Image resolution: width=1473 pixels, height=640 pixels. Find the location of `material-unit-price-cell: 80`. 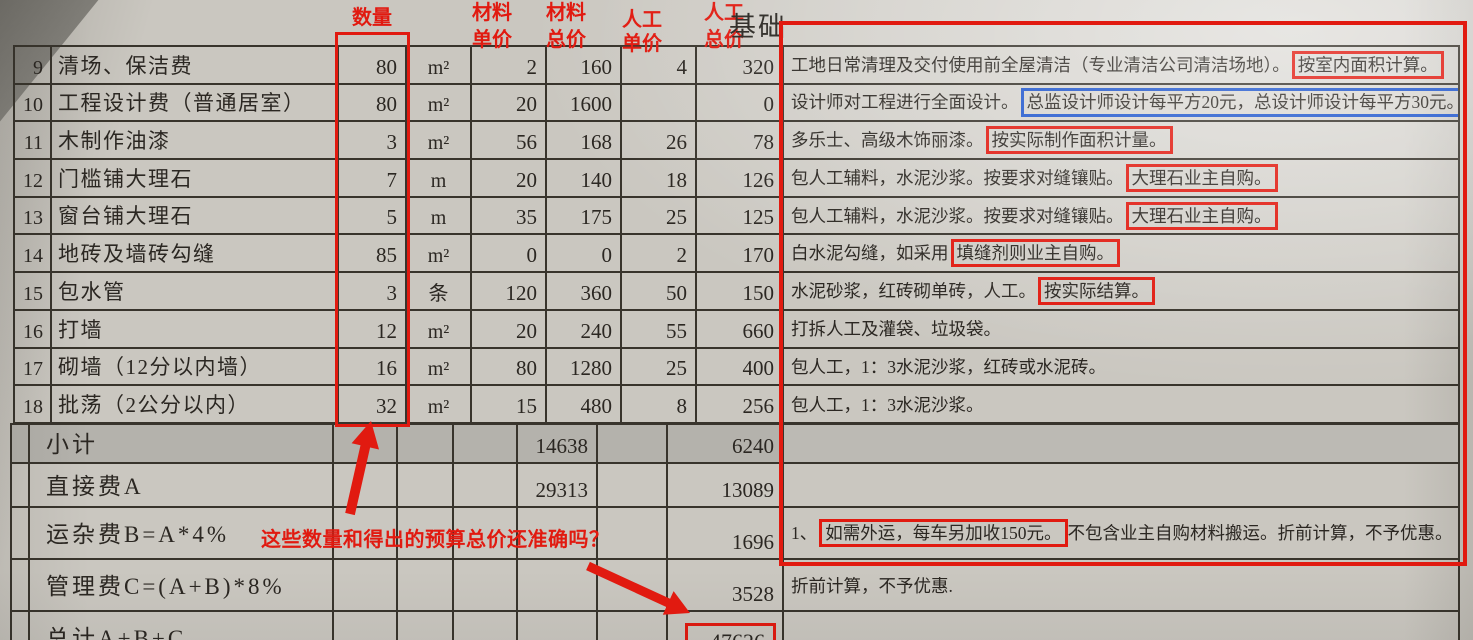

material-unit-price-cell: 80 is located at coordinates (508, 366).